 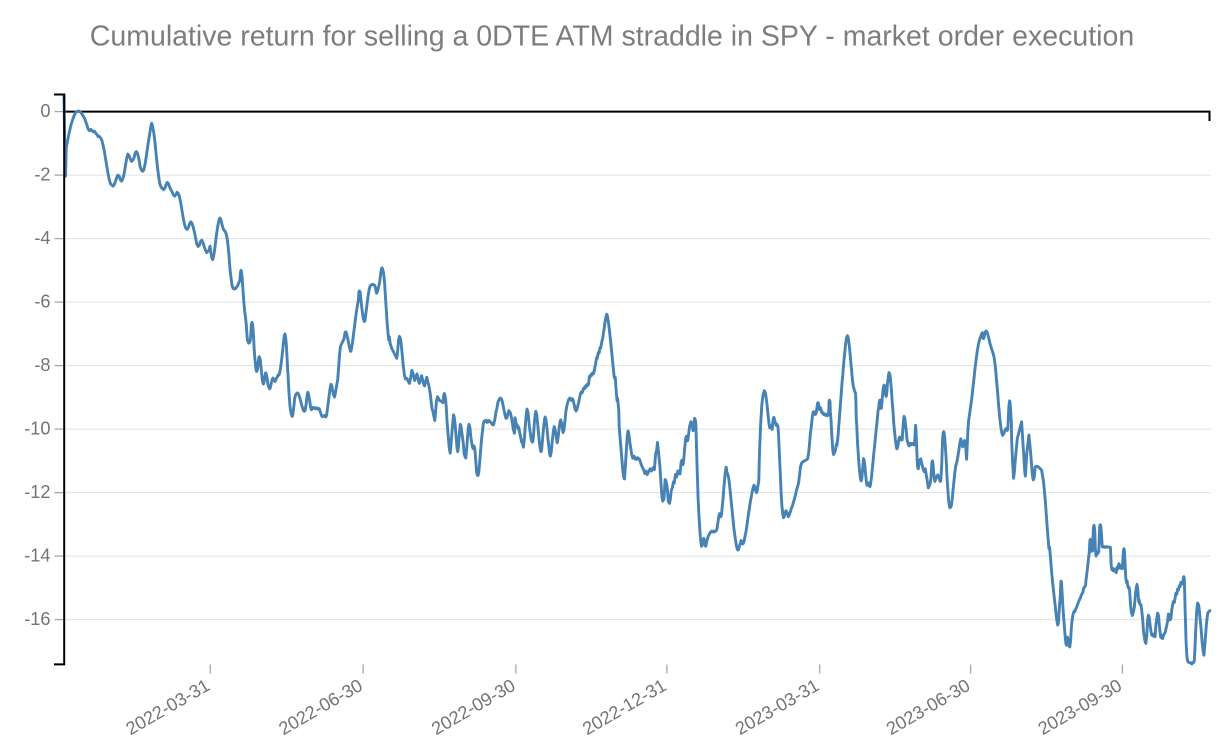 I want to click on svg-text: -10, so click(x=37, y=429).